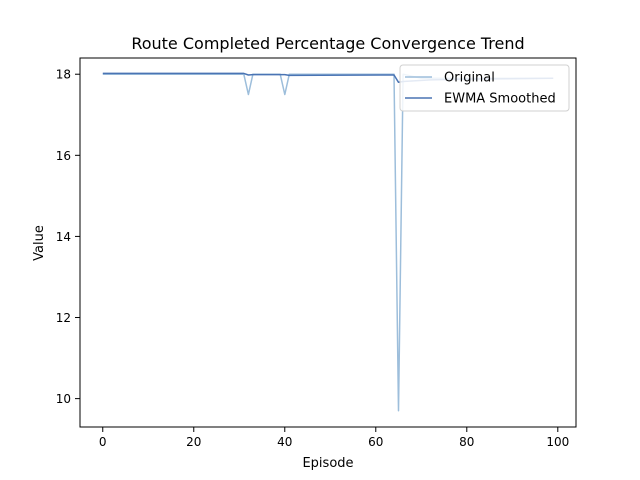 The width and height of the screenshot is (640, 480). What do you see at coordinates (327, 463) in the screenshot?
I see `x-axis-label: Episode` at bounding box center [327, 463].